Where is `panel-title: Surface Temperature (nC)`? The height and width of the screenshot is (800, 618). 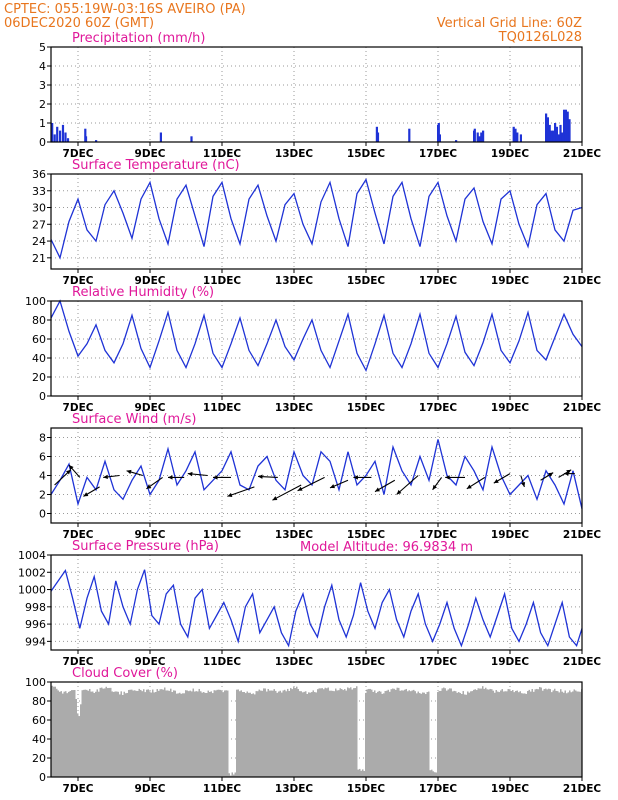
panel-title: Surface Temperature (nC) is located at coordinates (156, 165).